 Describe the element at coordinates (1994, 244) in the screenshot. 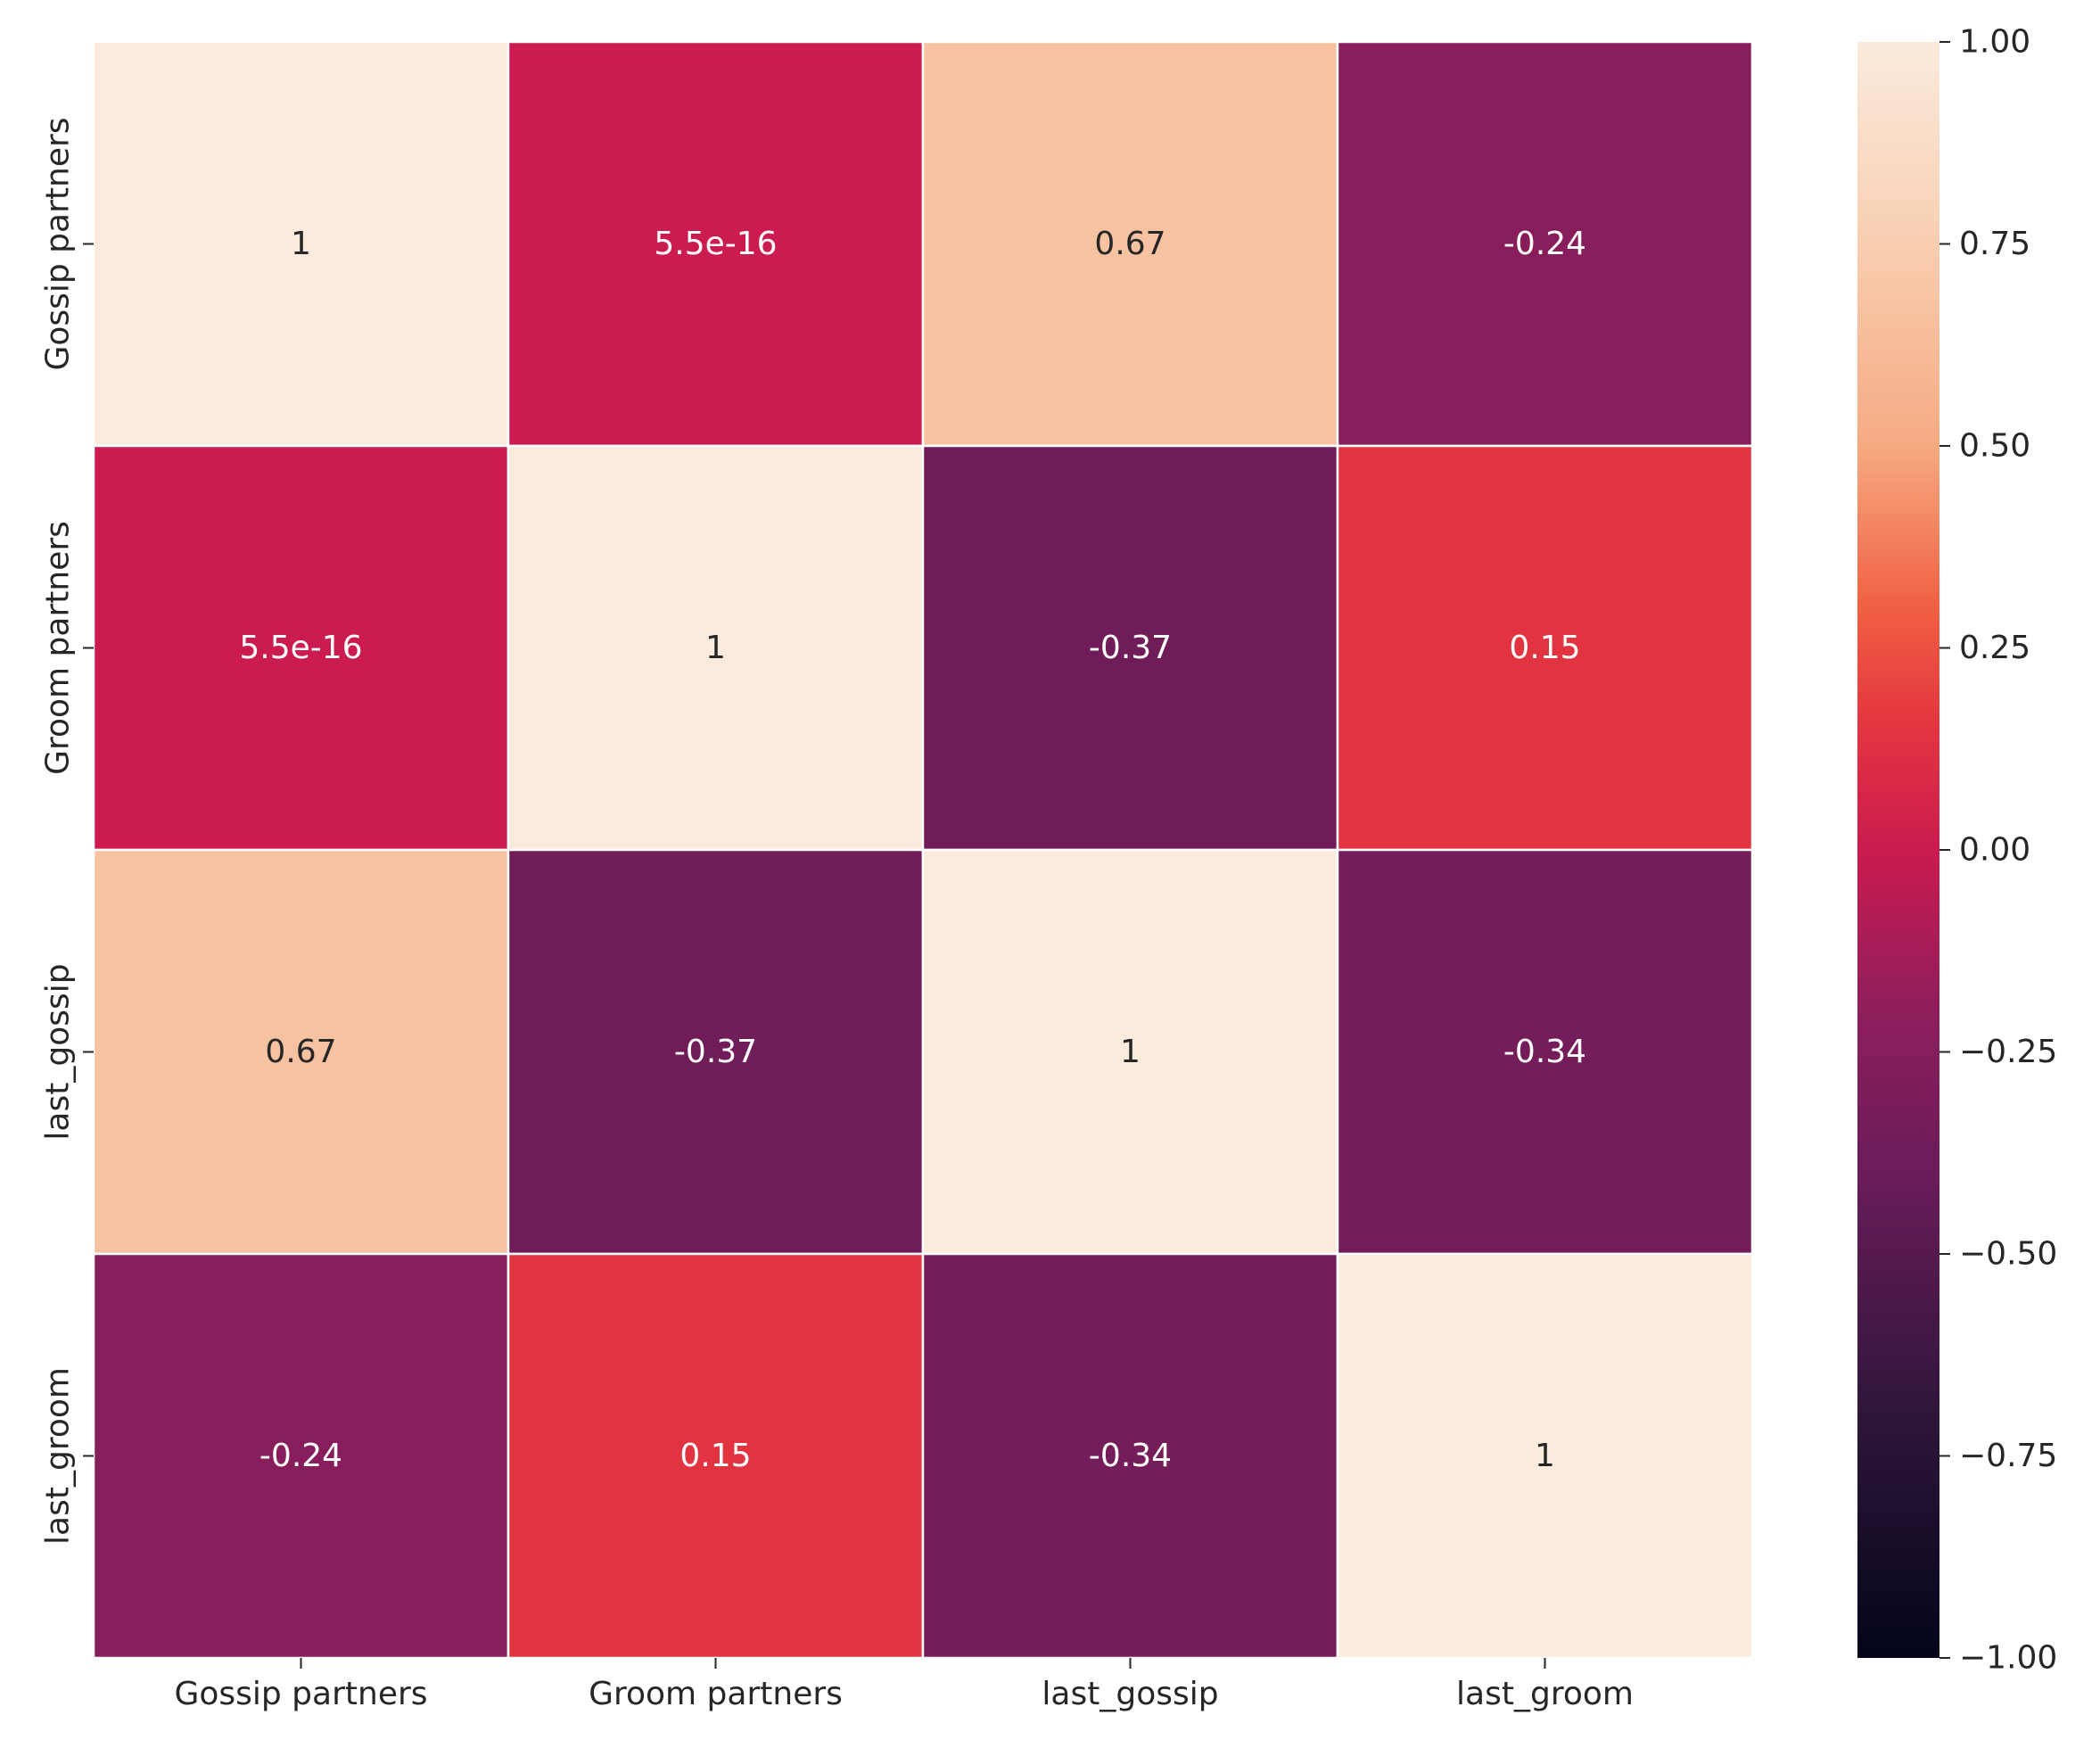

I see `colorbar-tick-label-1: 0.75` at that location.